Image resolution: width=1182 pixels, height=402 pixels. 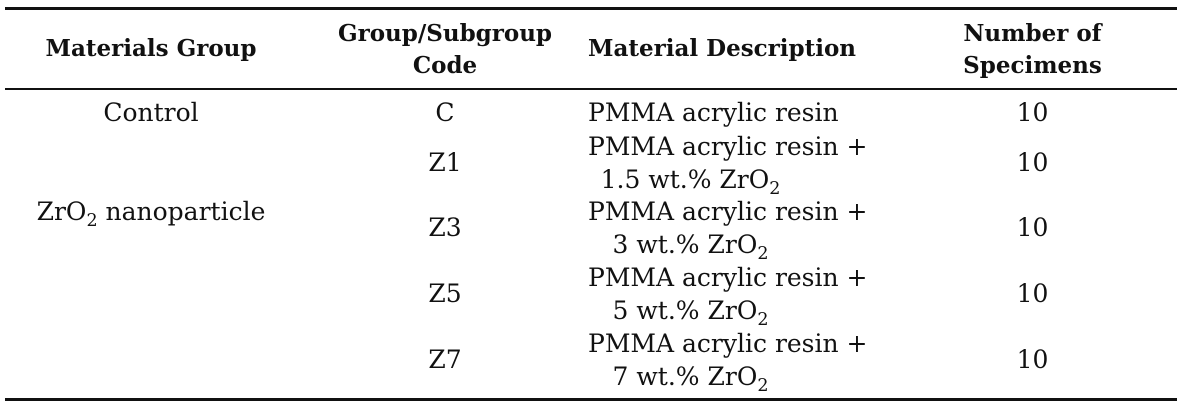 I want to click on table-row-code: Z3, so click(x=445, y=227).